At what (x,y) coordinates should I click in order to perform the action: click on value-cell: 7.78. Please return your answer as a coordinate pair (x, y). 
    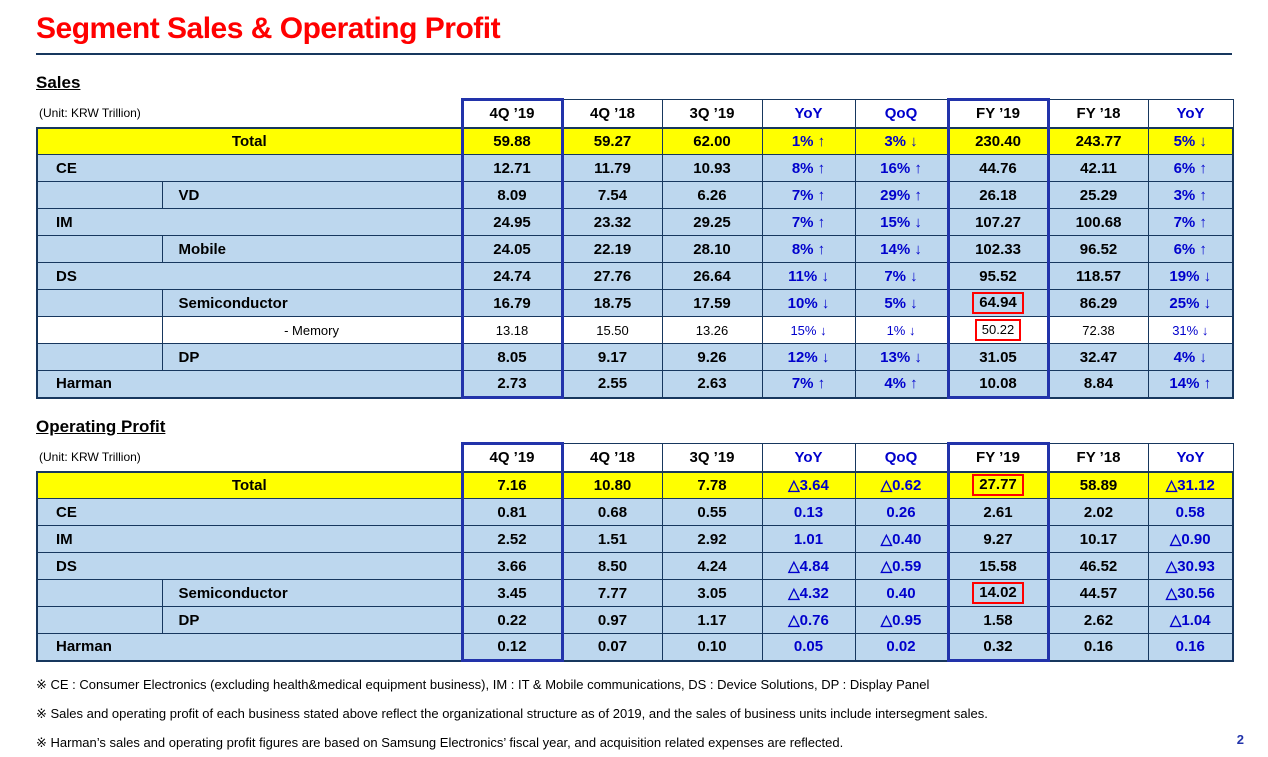
    Looking at the image, I should click on (712, 484).